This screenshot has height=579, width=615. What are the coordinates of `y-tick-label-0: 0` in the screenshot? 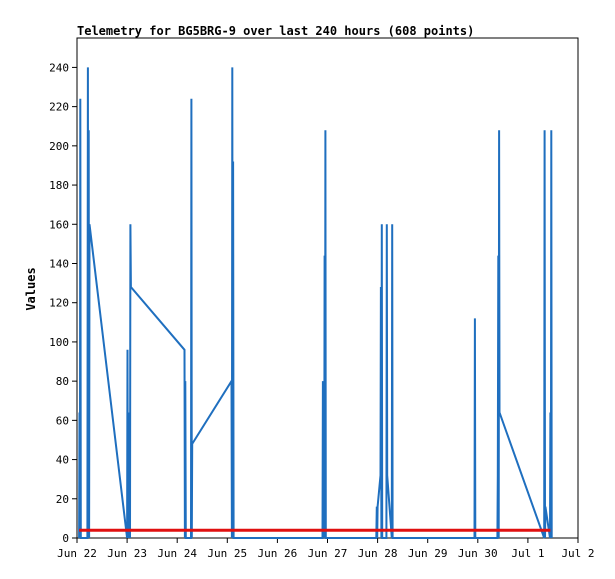 It's located at (65, 538).